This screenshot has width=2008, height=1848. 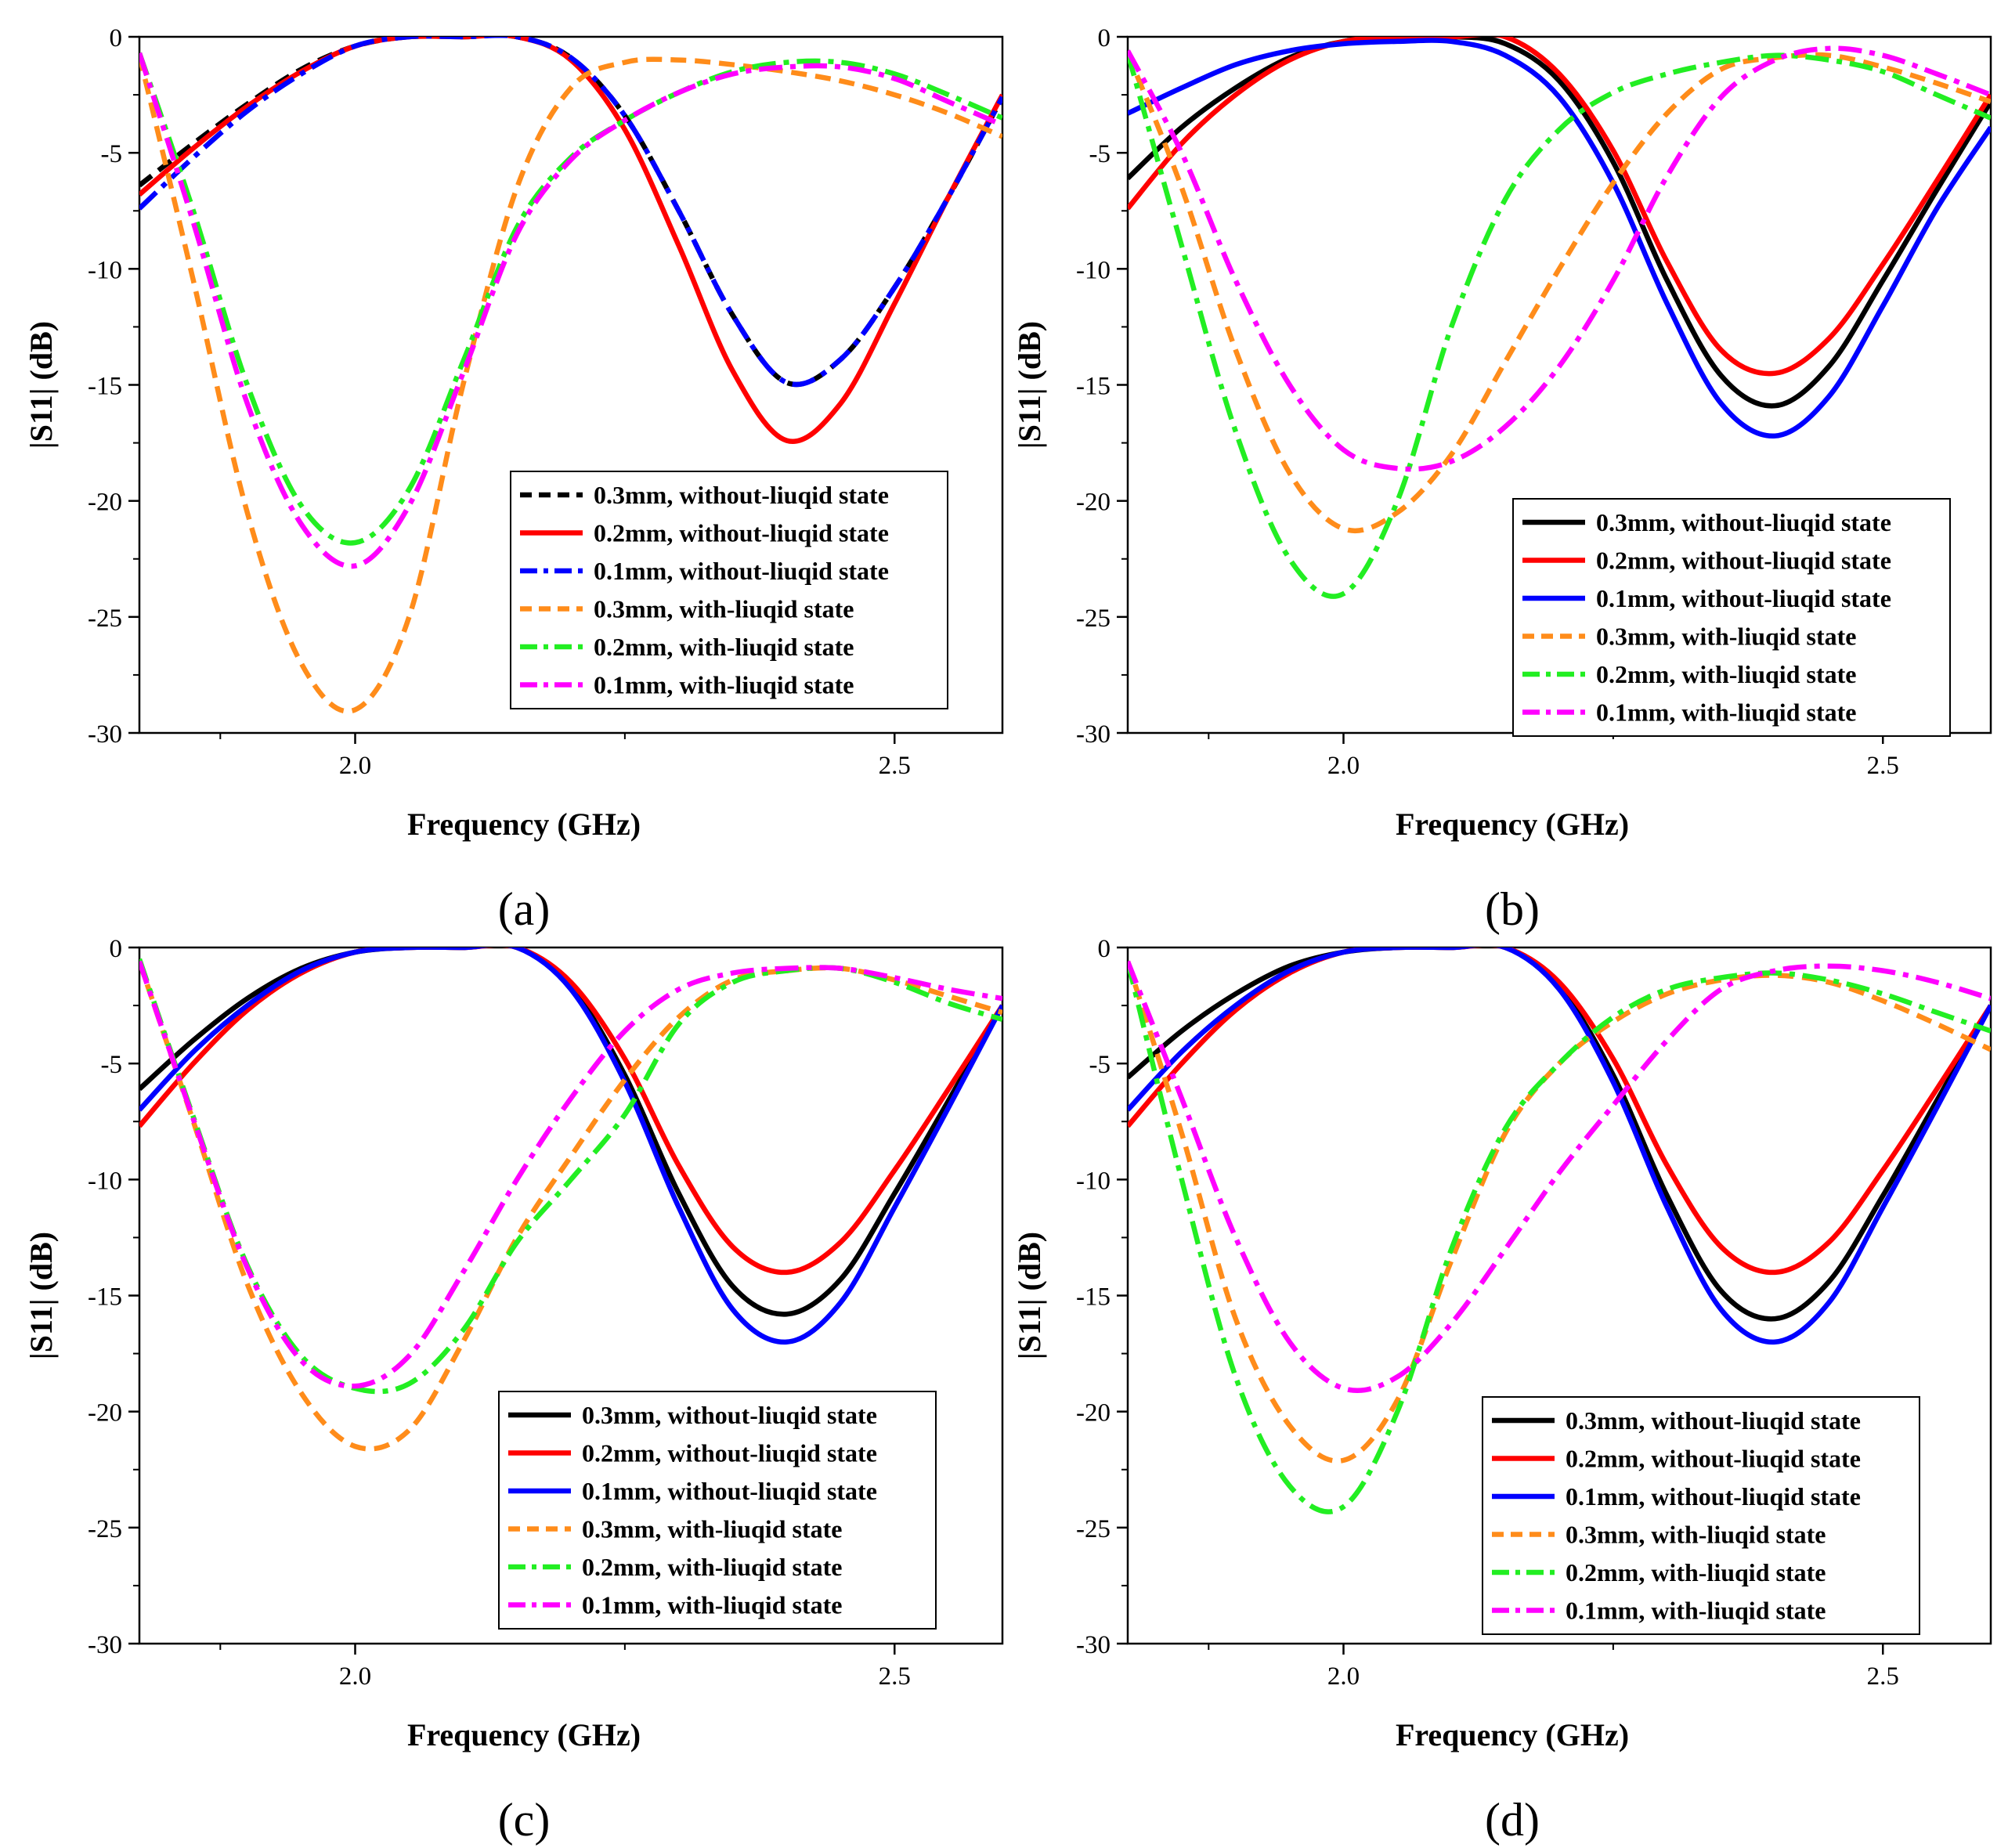 What do you see at coordinates (1512, 909) in the screenshot?
I see `panel-label: (b)` at bounding box center [1512, 909].